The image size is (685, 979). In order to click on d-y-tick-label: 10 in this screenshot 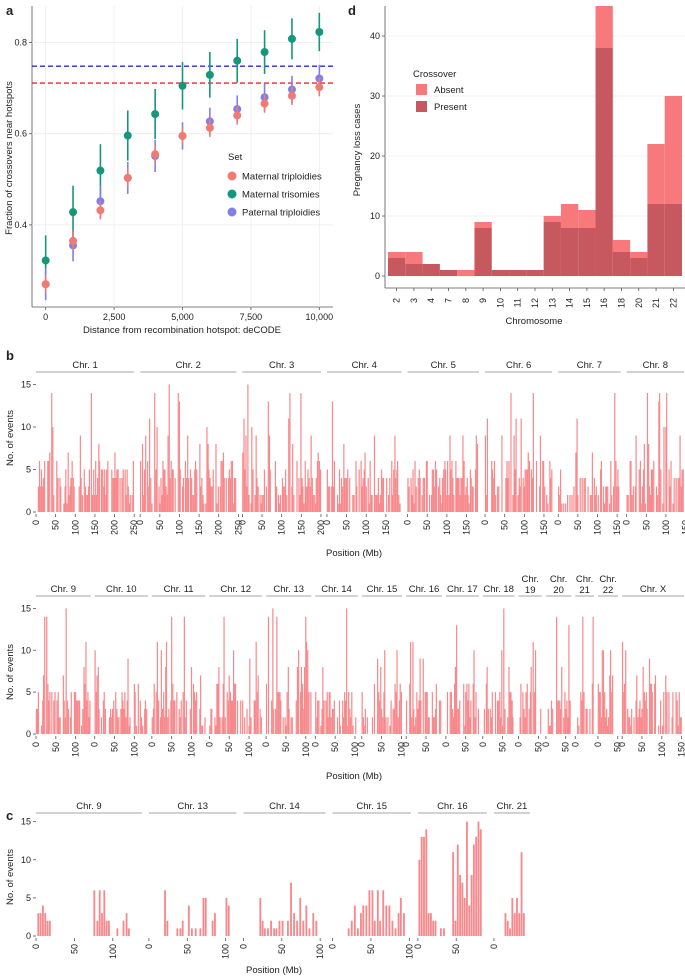, I will do `click(375, 216)`.